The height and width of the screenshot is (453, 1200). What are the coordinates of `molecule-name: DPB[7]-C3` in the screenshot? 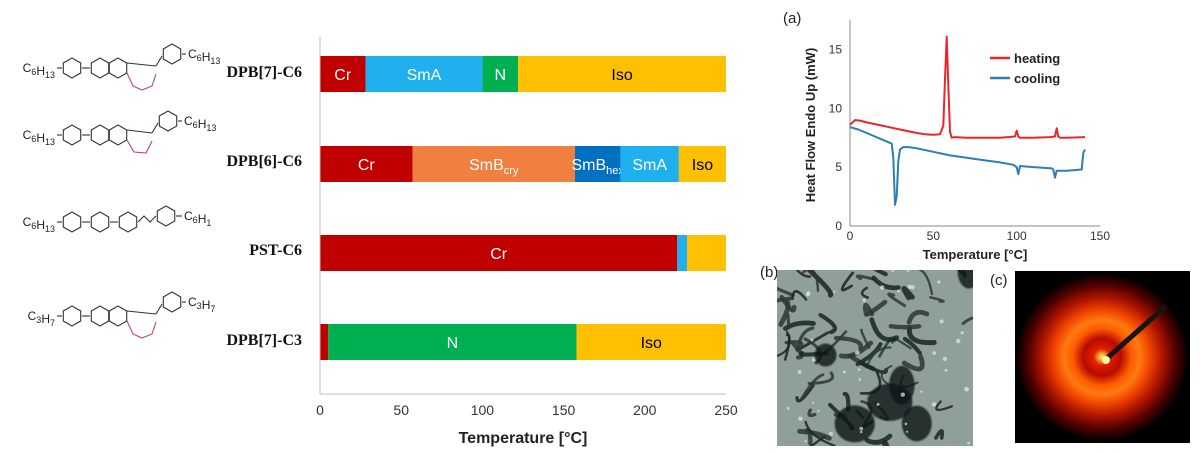 It's located at (264, 340).